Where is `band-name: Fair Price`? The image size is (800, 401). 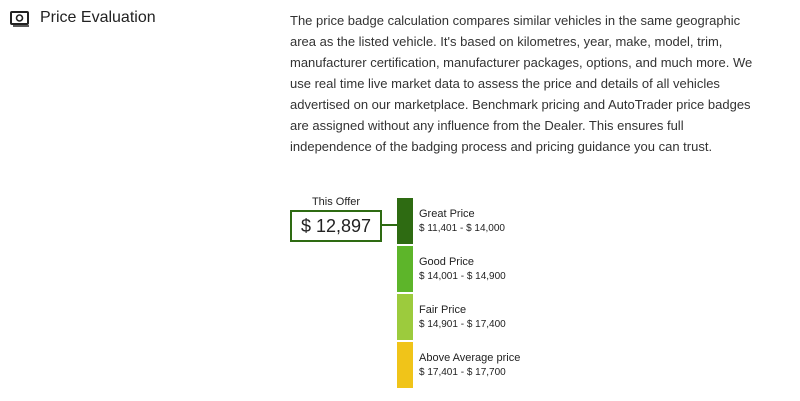 band-name: Fair Price is located at coordinates (443, 310).